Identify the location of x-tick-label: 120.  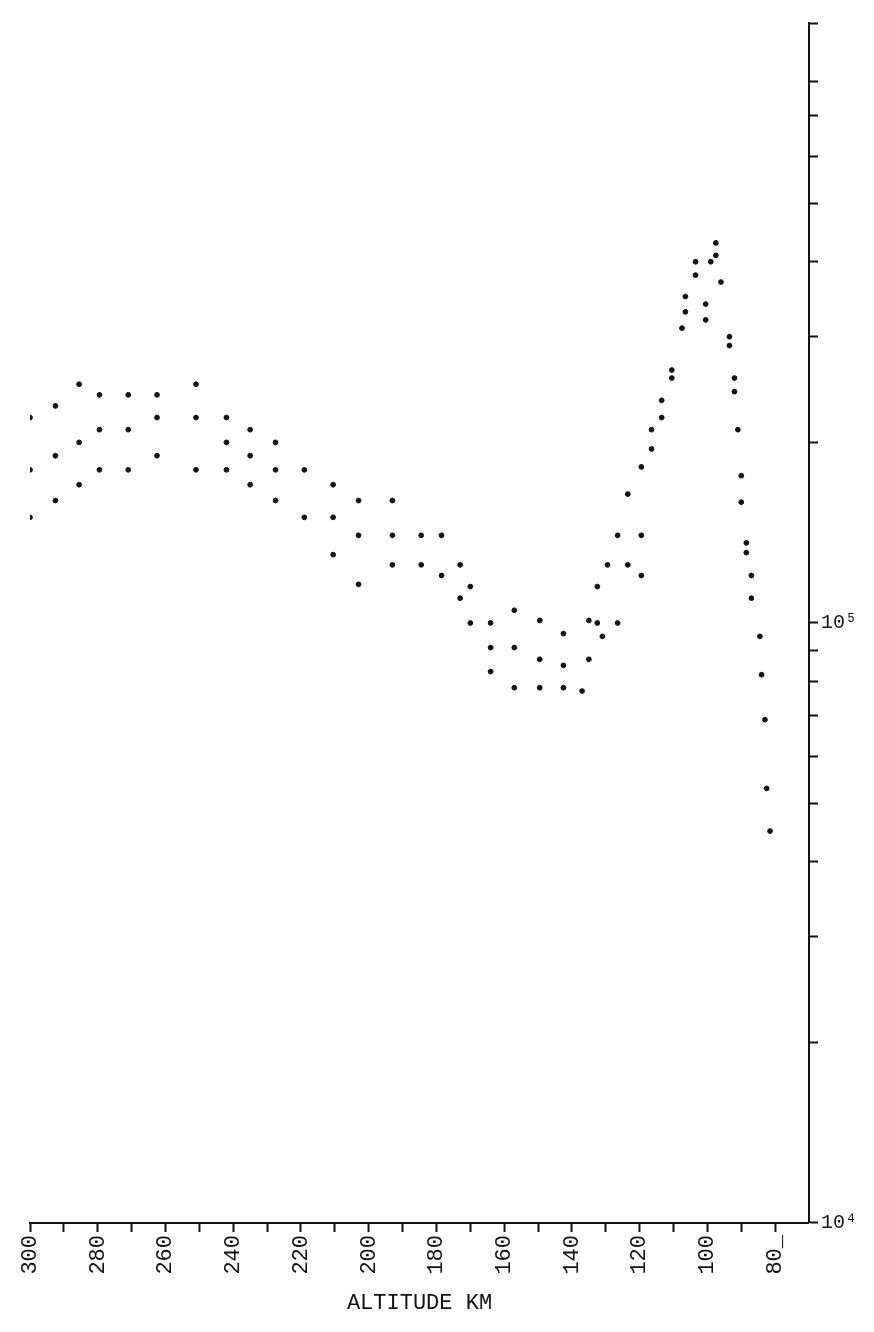
(640, 1254).